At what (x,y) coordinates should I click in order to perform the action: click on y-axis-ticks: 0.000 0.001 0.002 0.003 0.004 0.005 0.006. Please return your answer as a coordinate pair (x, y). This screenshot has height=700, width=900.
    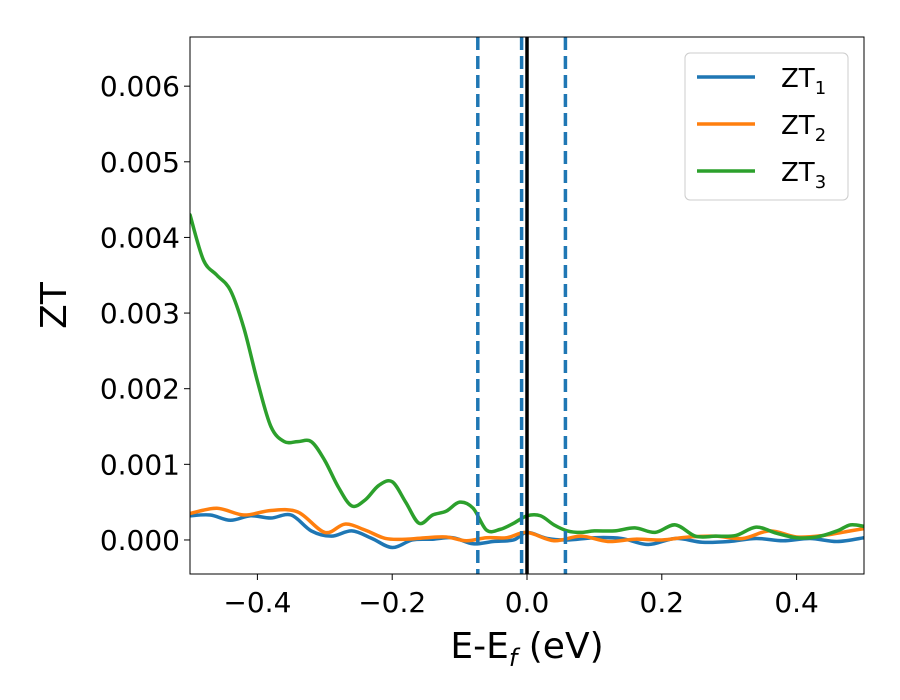
    Looking at the image, I should click on (145, 313).